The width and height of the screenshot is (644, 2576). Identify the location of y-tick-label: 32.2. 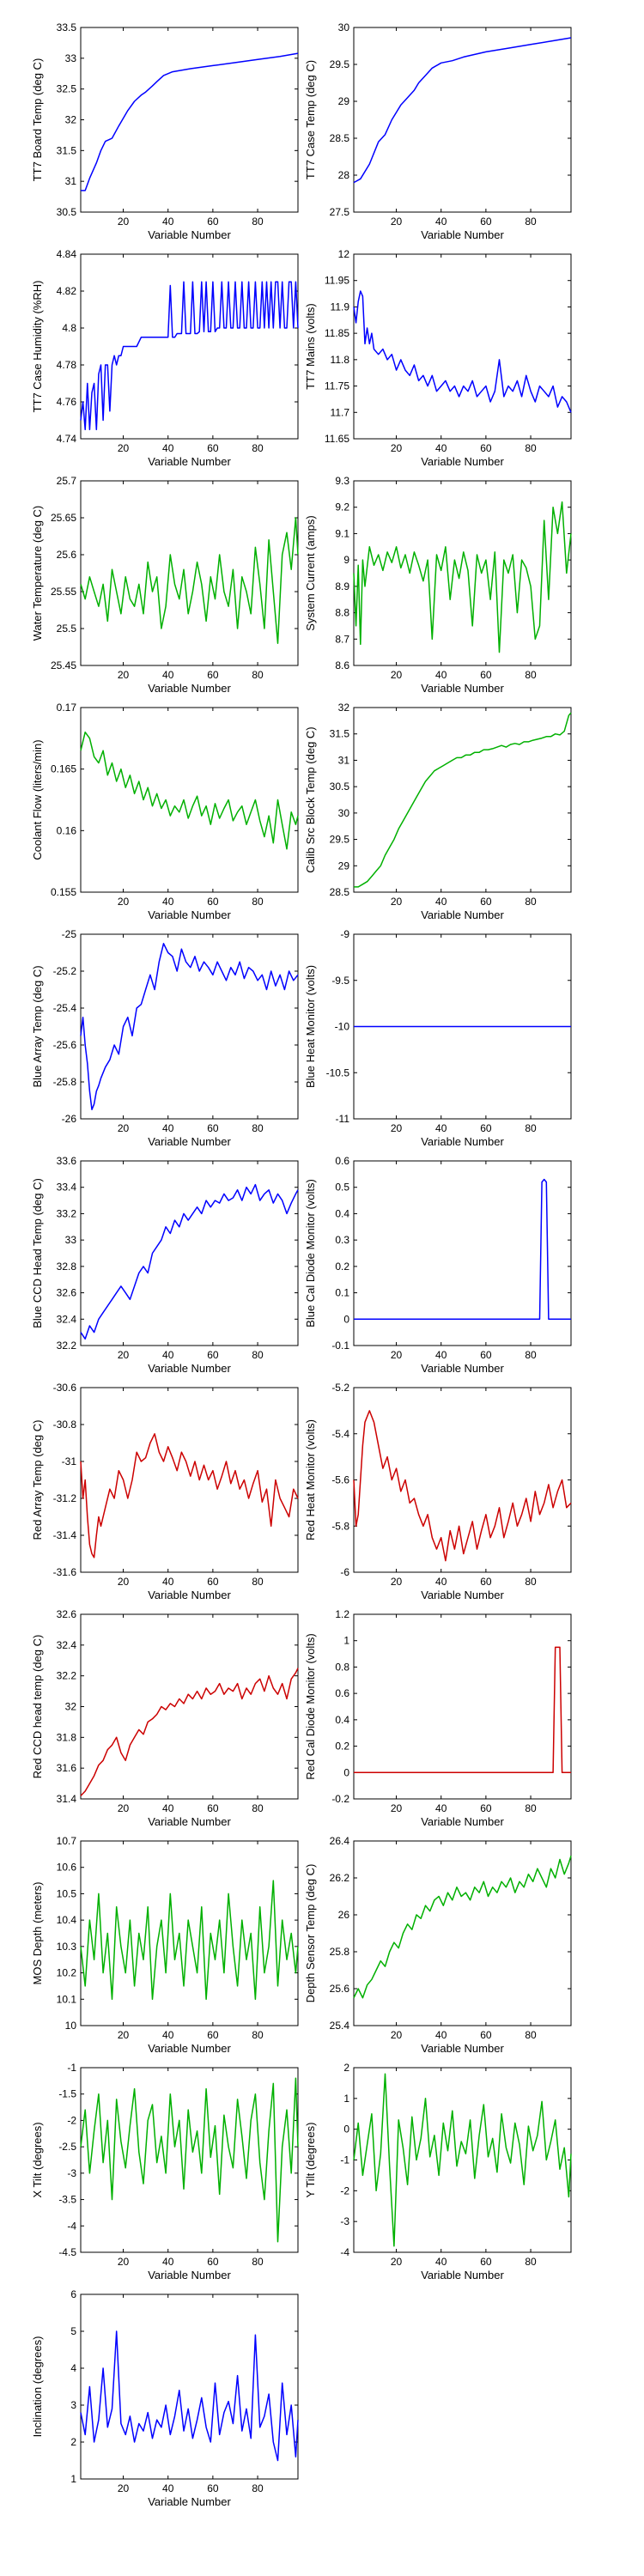
(67, 1346).